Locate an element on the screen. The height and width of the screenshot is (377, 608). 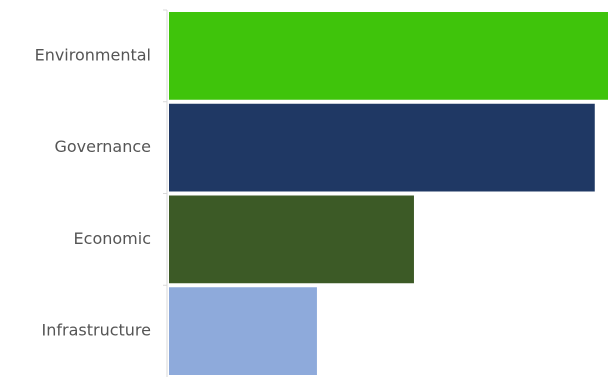
category-label-governance: Governance is located at coordinates (102, 146).